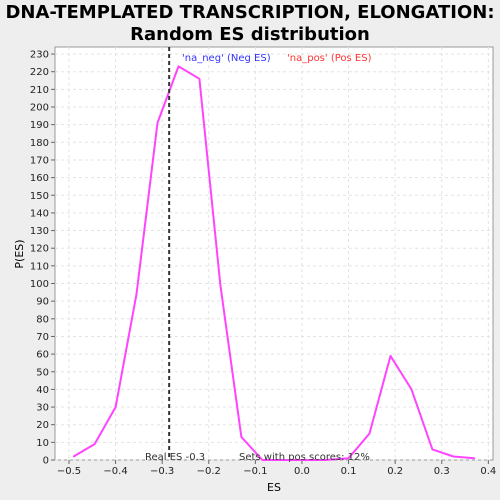  I want to click on pos-scores-annotation: Sets with pos scores: 12%, so click(304, 457).